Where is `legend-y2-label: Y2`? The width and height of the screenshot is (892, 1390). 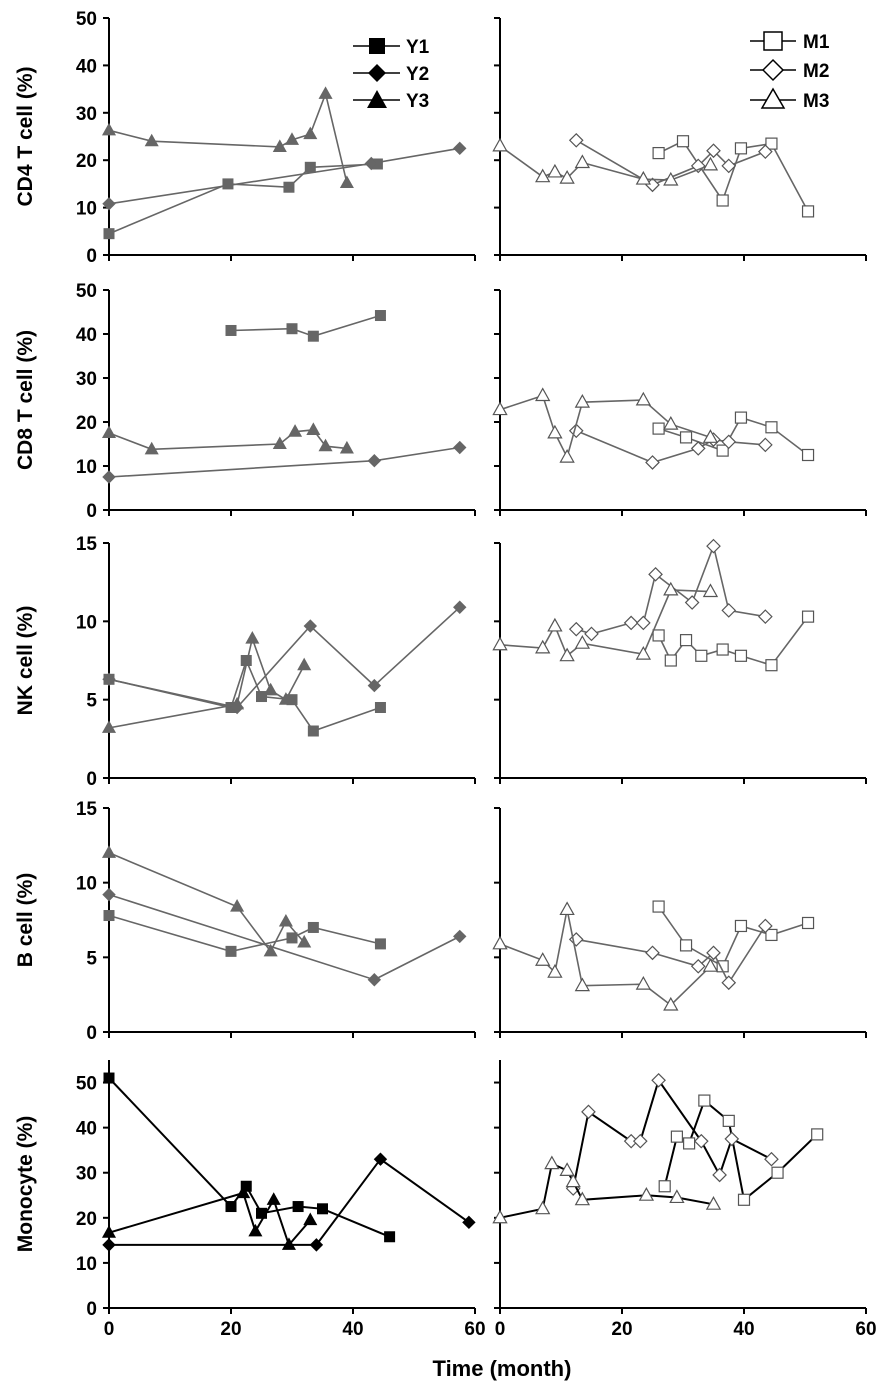 legend-y2-label: Y2 is located at coordinates (417, 74).